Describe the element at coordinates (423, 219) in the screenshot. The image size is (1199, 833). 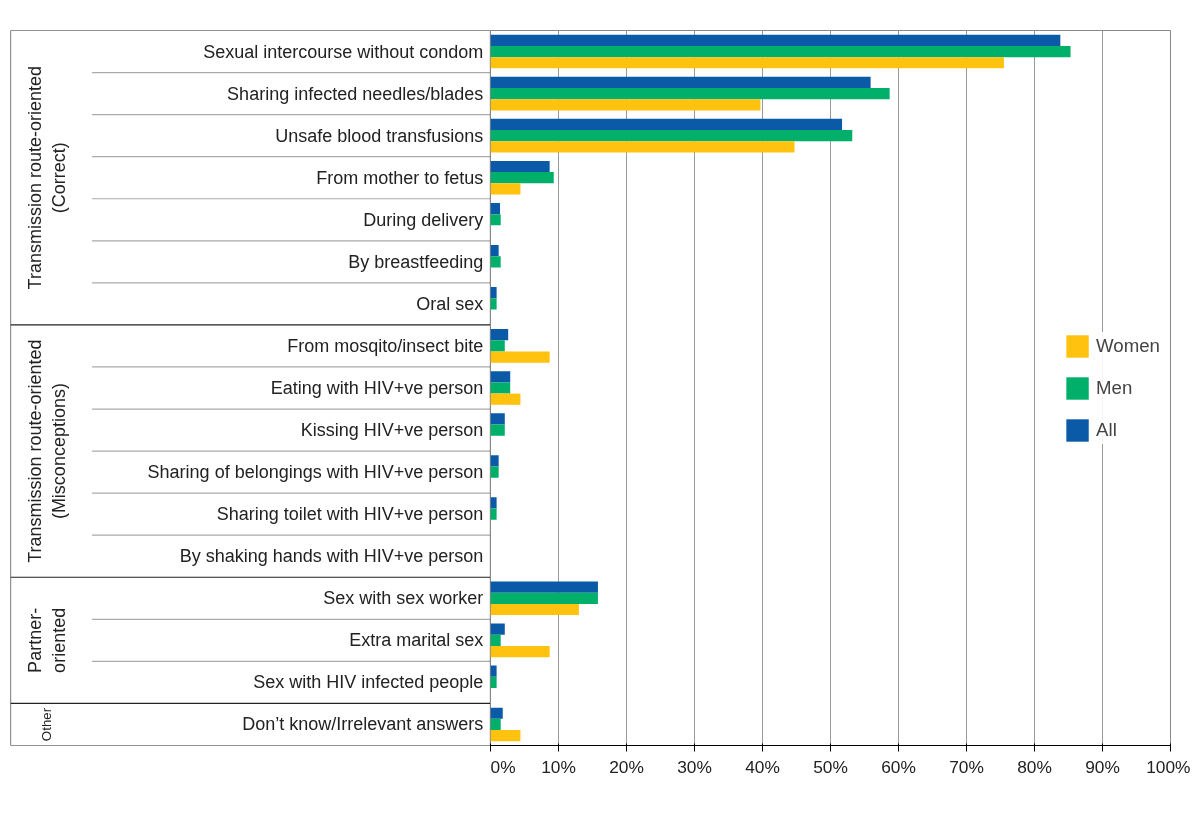
I see `y-tick-label: During delivery` at that location.